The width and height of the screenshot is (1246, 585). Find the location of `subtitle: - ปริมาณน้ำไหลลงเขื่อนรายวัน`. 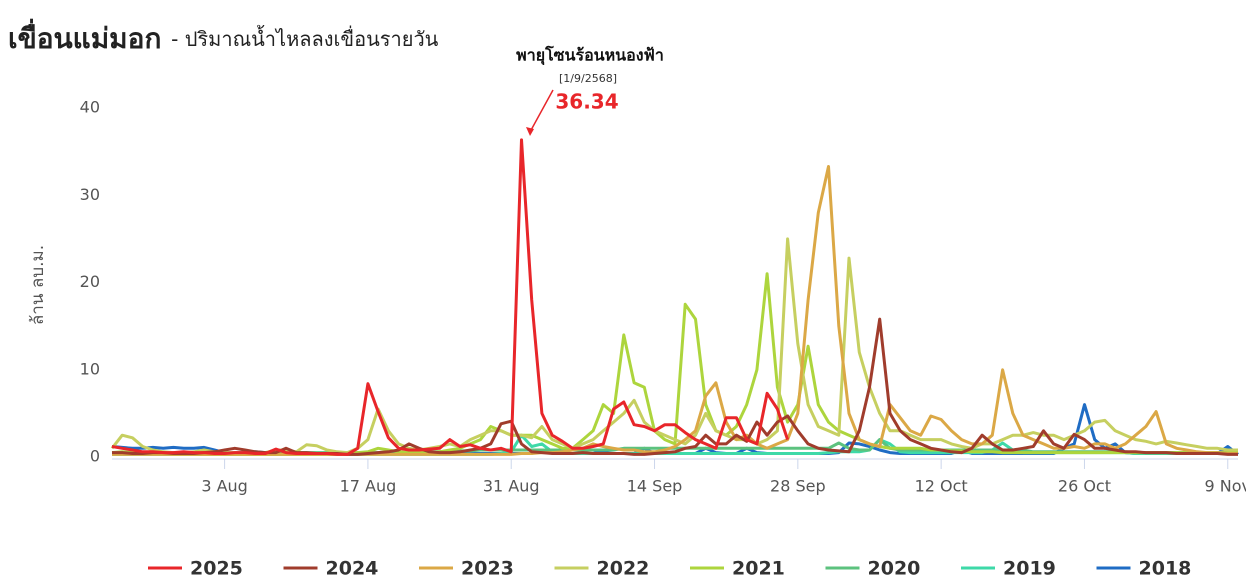

subtitle: - ปริมาณน้ำไหลลงเขื่อนรายวัน is located at coordinates (305, 38).